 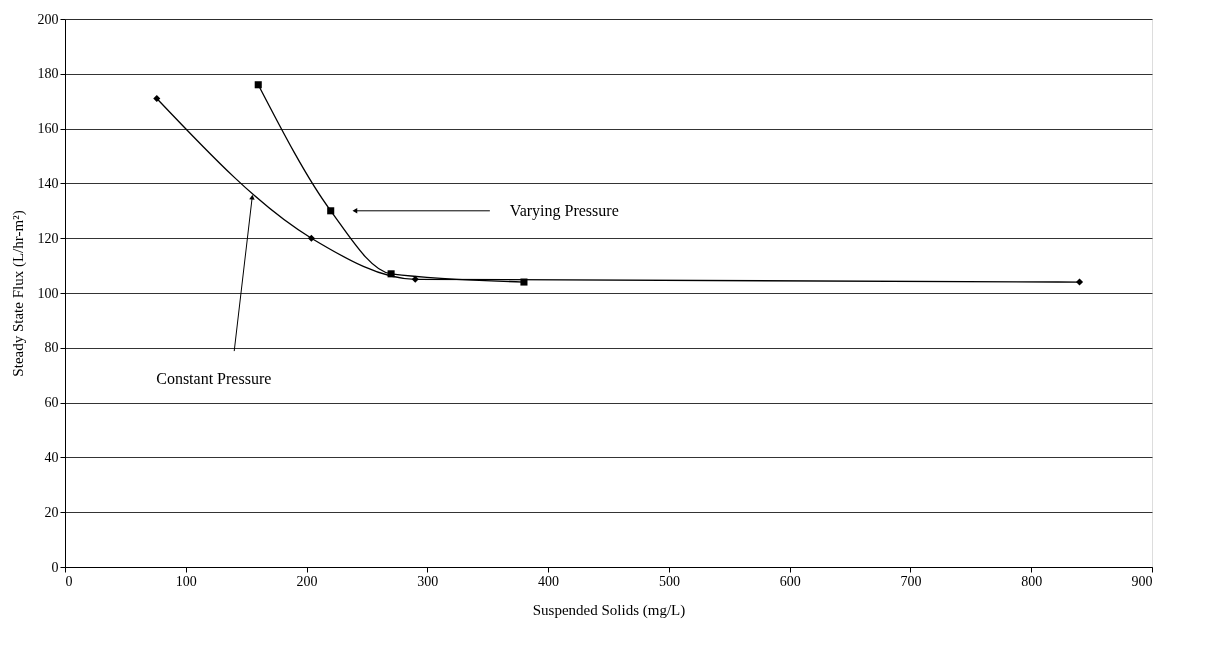 What do you see at coordinates (48, 74) in the screenshot?
I see `y-tick-label: 180` at bounding box center [48, 74].